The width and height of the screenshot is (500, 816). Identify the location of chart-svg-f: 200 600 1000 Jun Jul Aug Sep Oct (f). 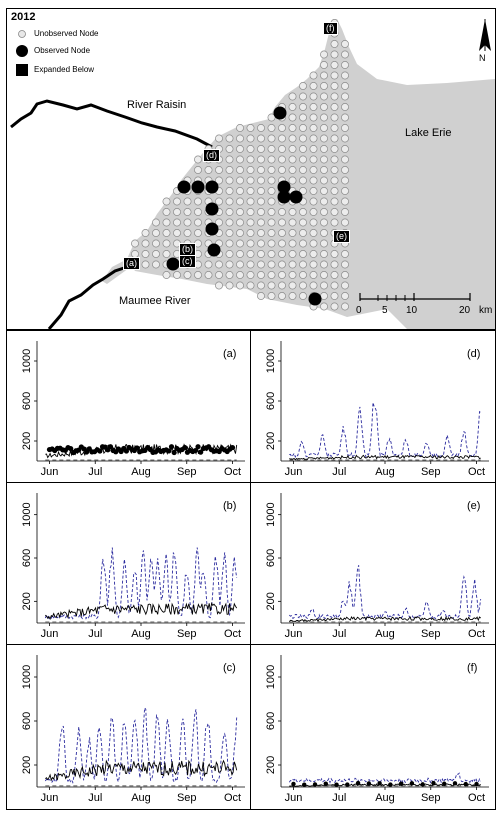
(377, 729).